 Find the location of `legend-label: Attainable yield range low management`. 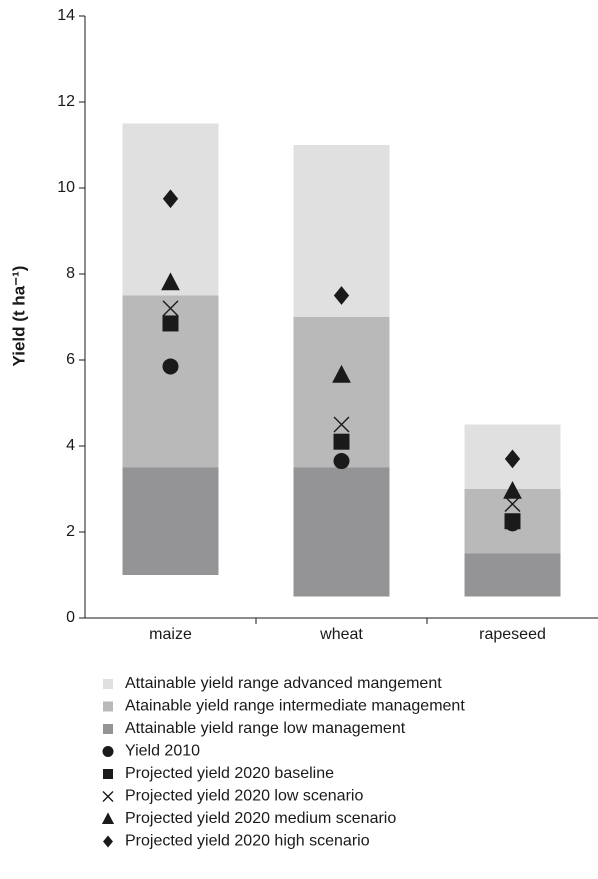

legend-label: Attainable yield range low management is located at coordinates (265, 728).